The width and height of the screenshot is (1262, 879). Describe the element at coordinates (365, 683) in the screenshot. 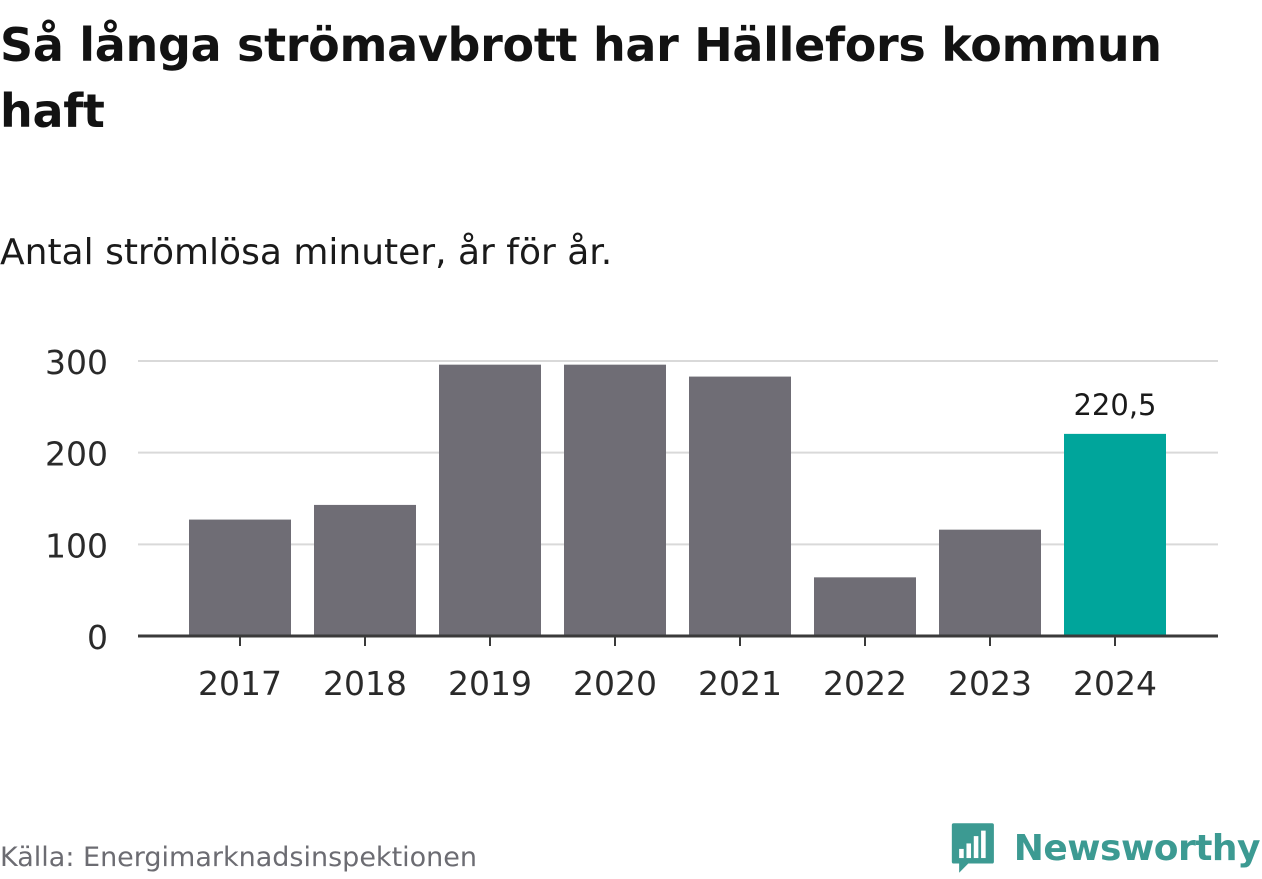

I see `x-tick-label: 2018` at that location.